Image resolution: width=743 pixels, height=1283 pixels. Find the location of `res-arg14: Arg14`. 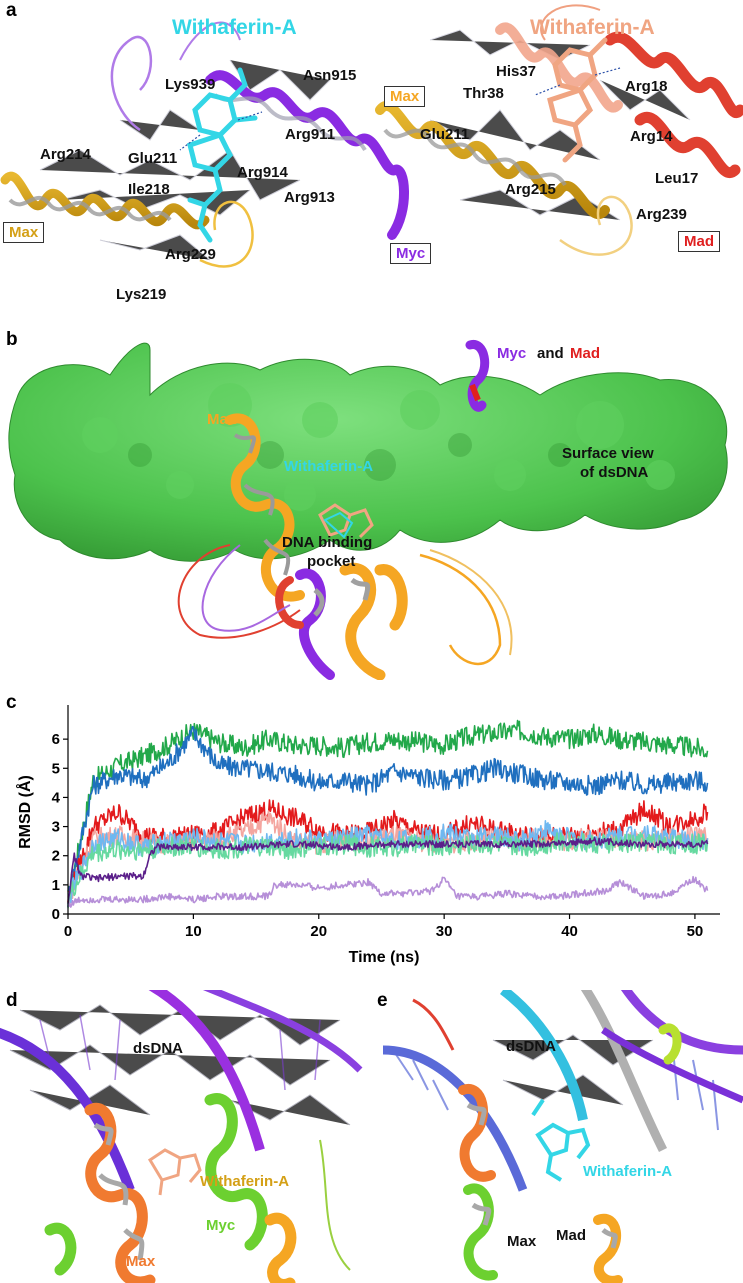

res-arg14: Arg14 is located at coordinates (651, 136).